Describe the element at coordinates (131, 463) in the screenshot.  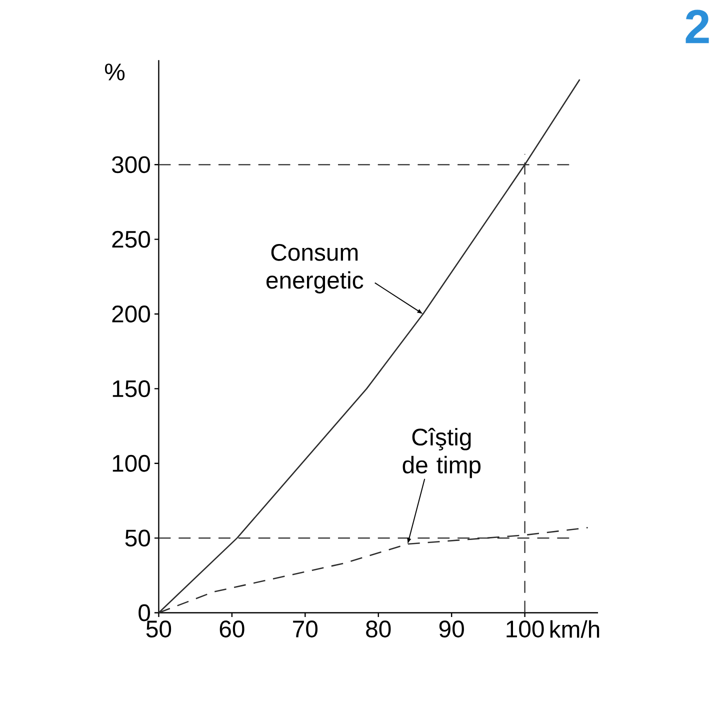
I see `y-tick-label: 100` at that location.